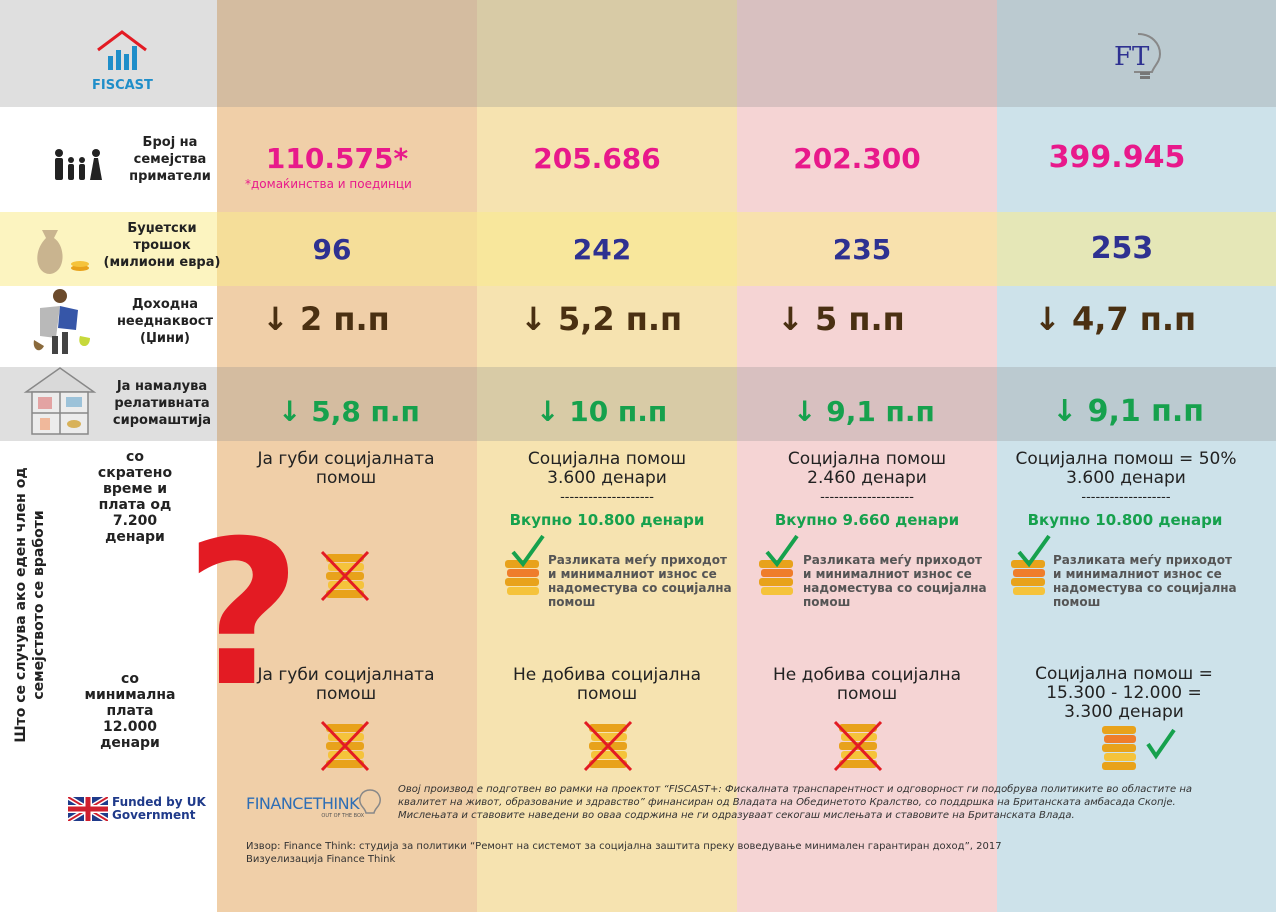  What do you see at coordinates (602, 411) in the screenshot?
I see `poverty-value-2: ↓ 10 п.п` at bounding box center [602, 411].